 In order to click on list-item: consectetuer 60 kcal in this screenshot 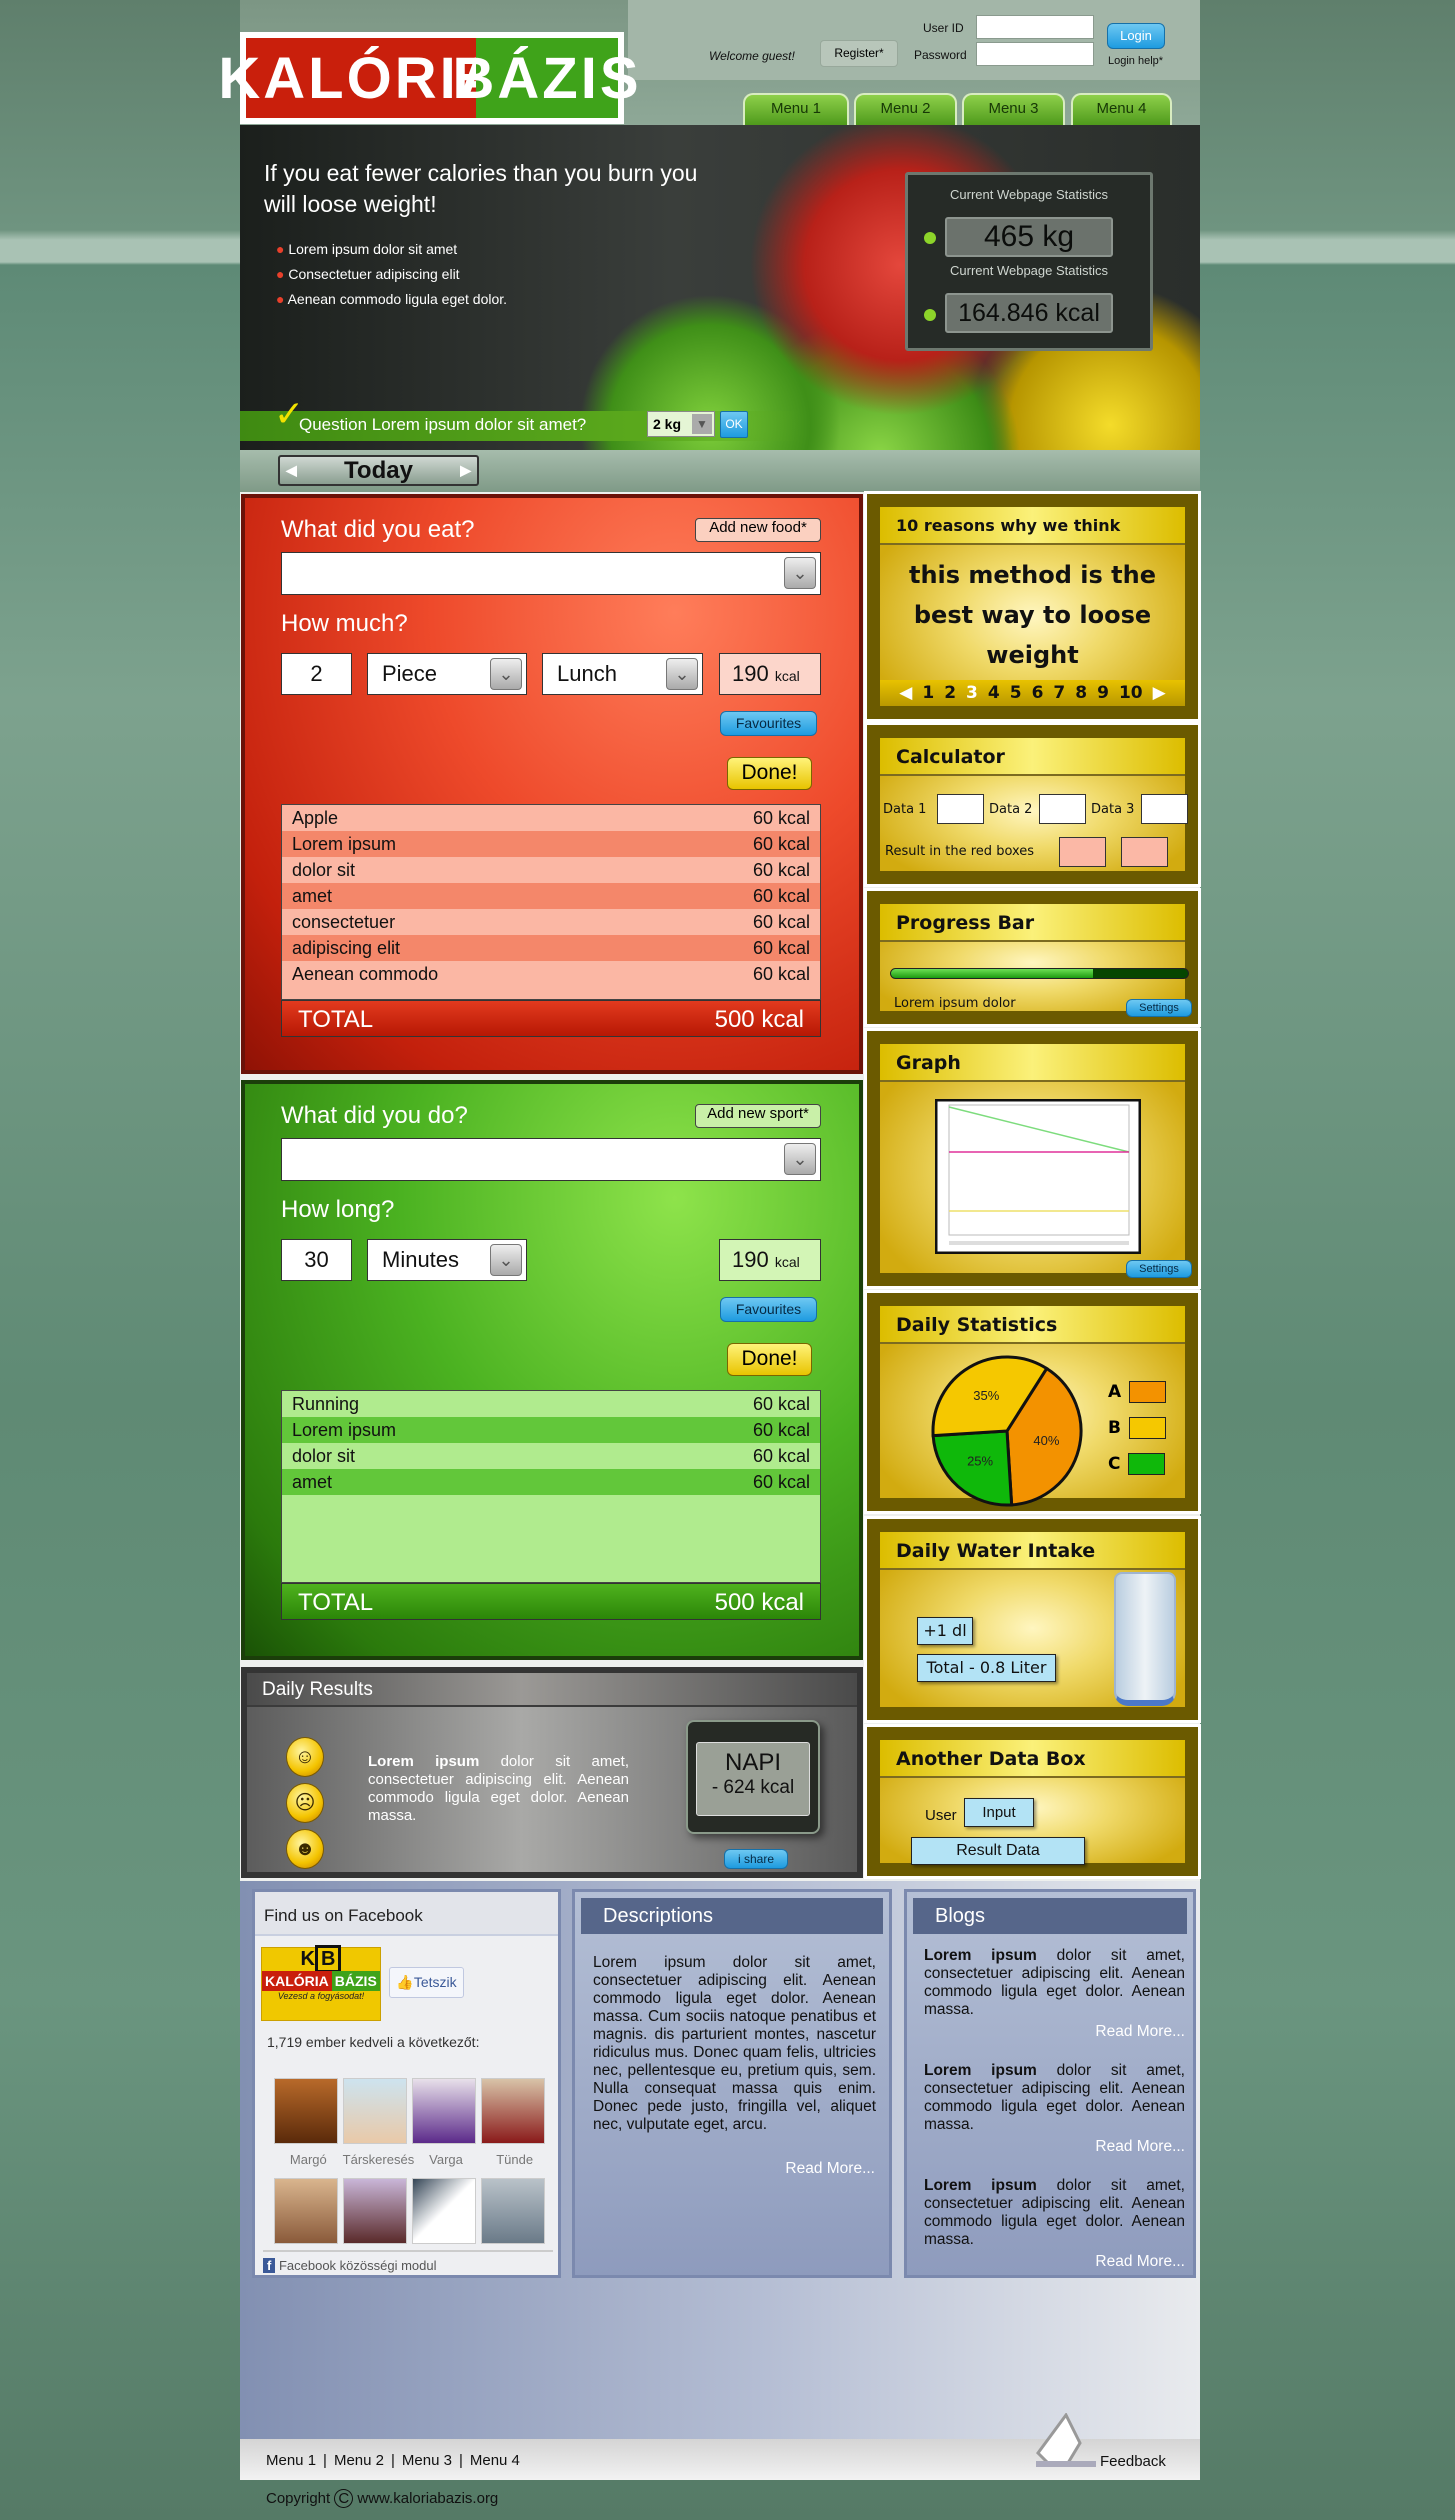, I will do `click(551, 922)`.